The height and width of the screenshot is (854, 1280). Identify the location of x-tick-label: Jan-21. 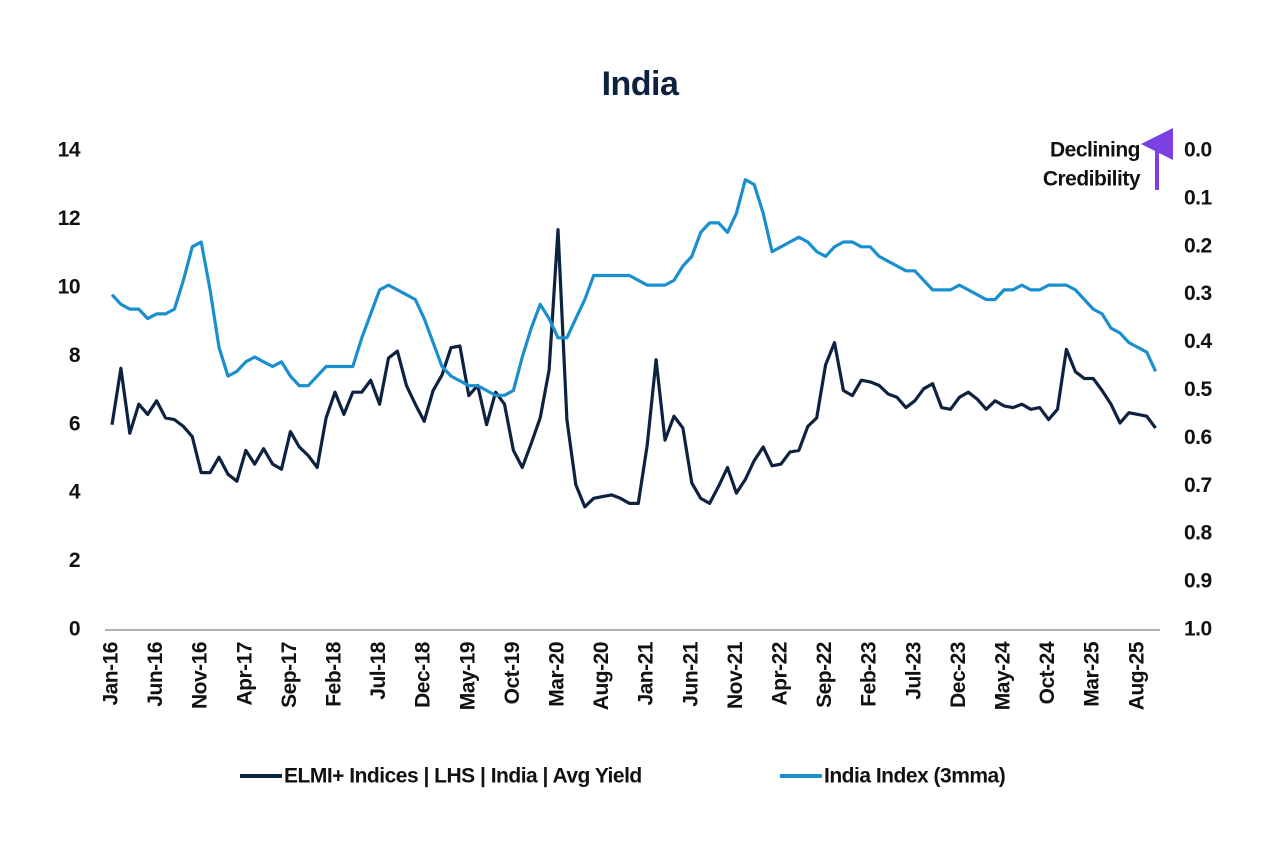
(646, 673).